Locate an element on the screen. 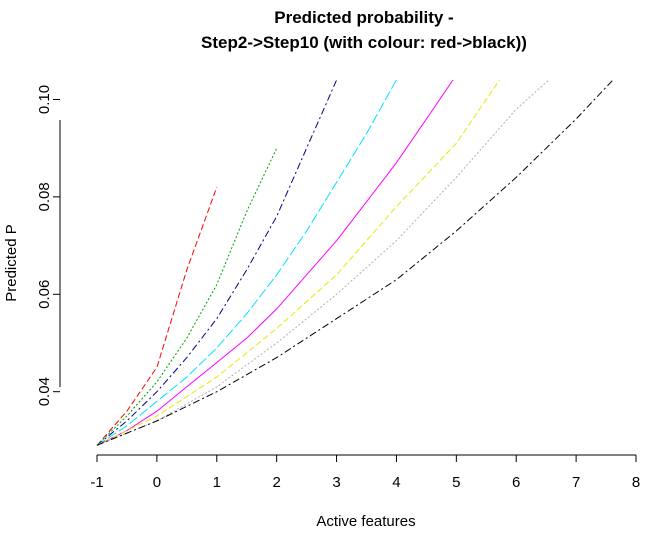 The image size is (660, 534). x-tick-label: 8 is located at coordinates (636, 482).